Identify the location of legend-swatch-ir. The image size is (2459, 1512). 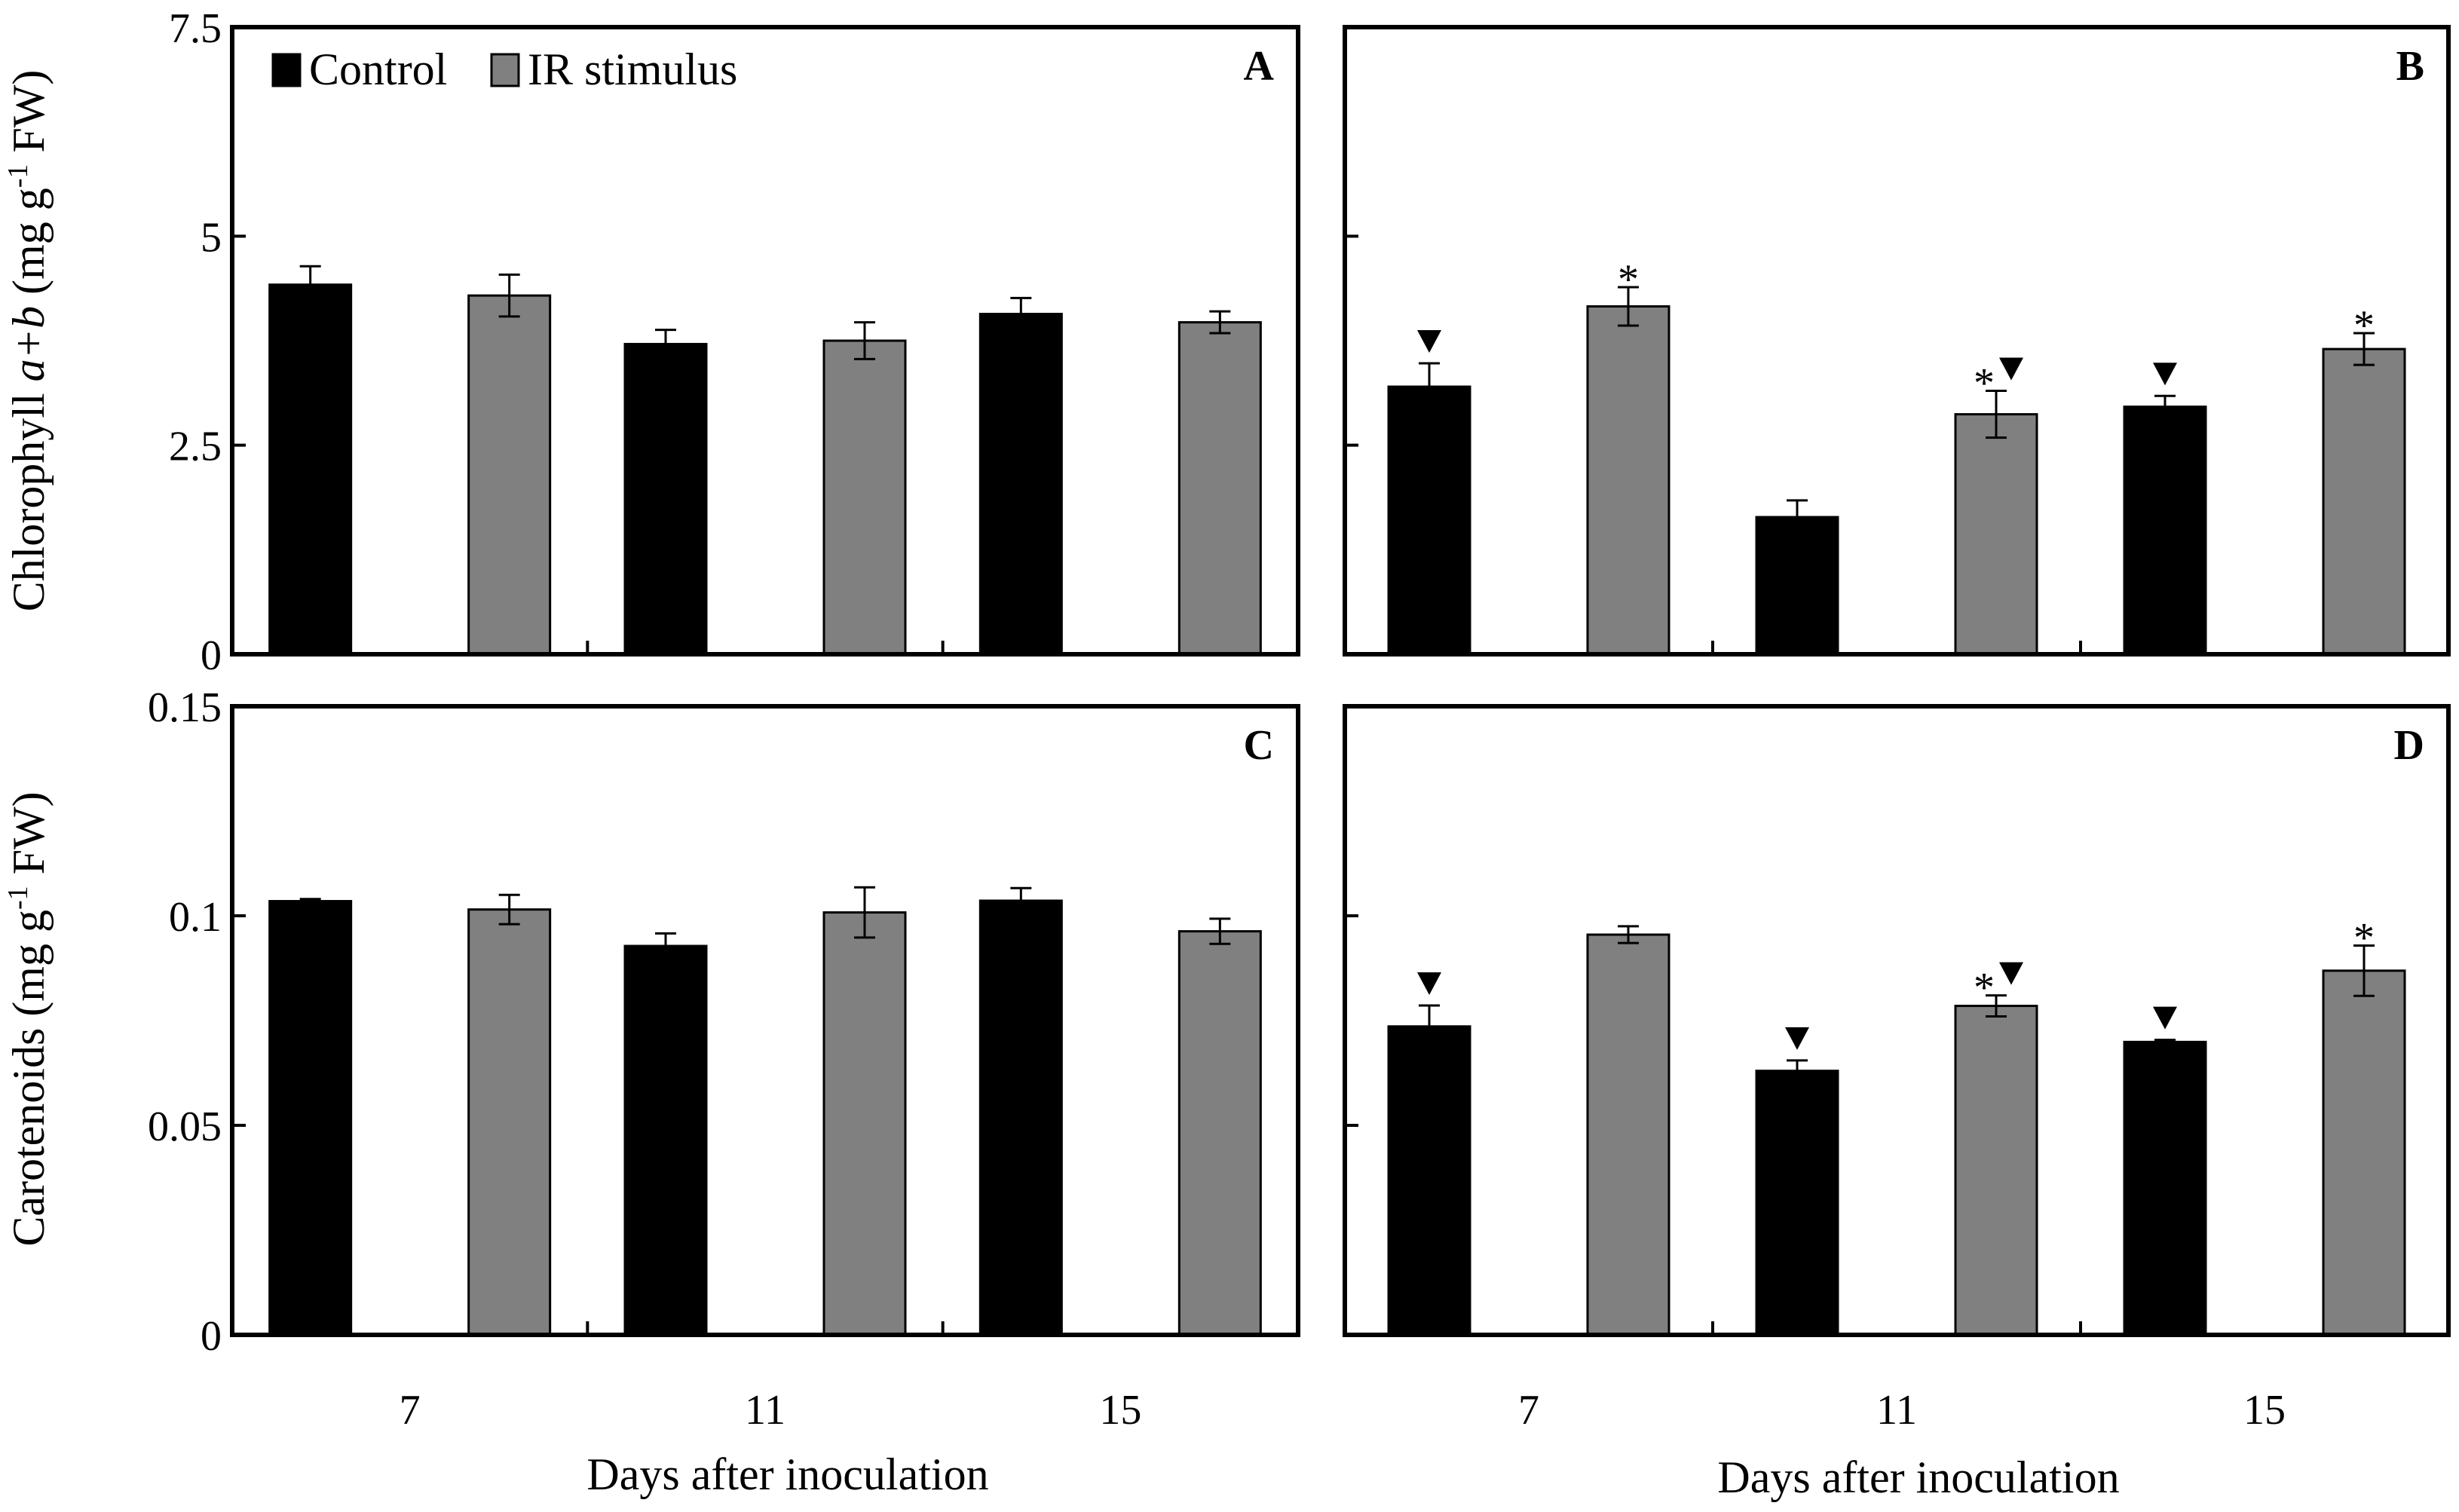
(505, 70).